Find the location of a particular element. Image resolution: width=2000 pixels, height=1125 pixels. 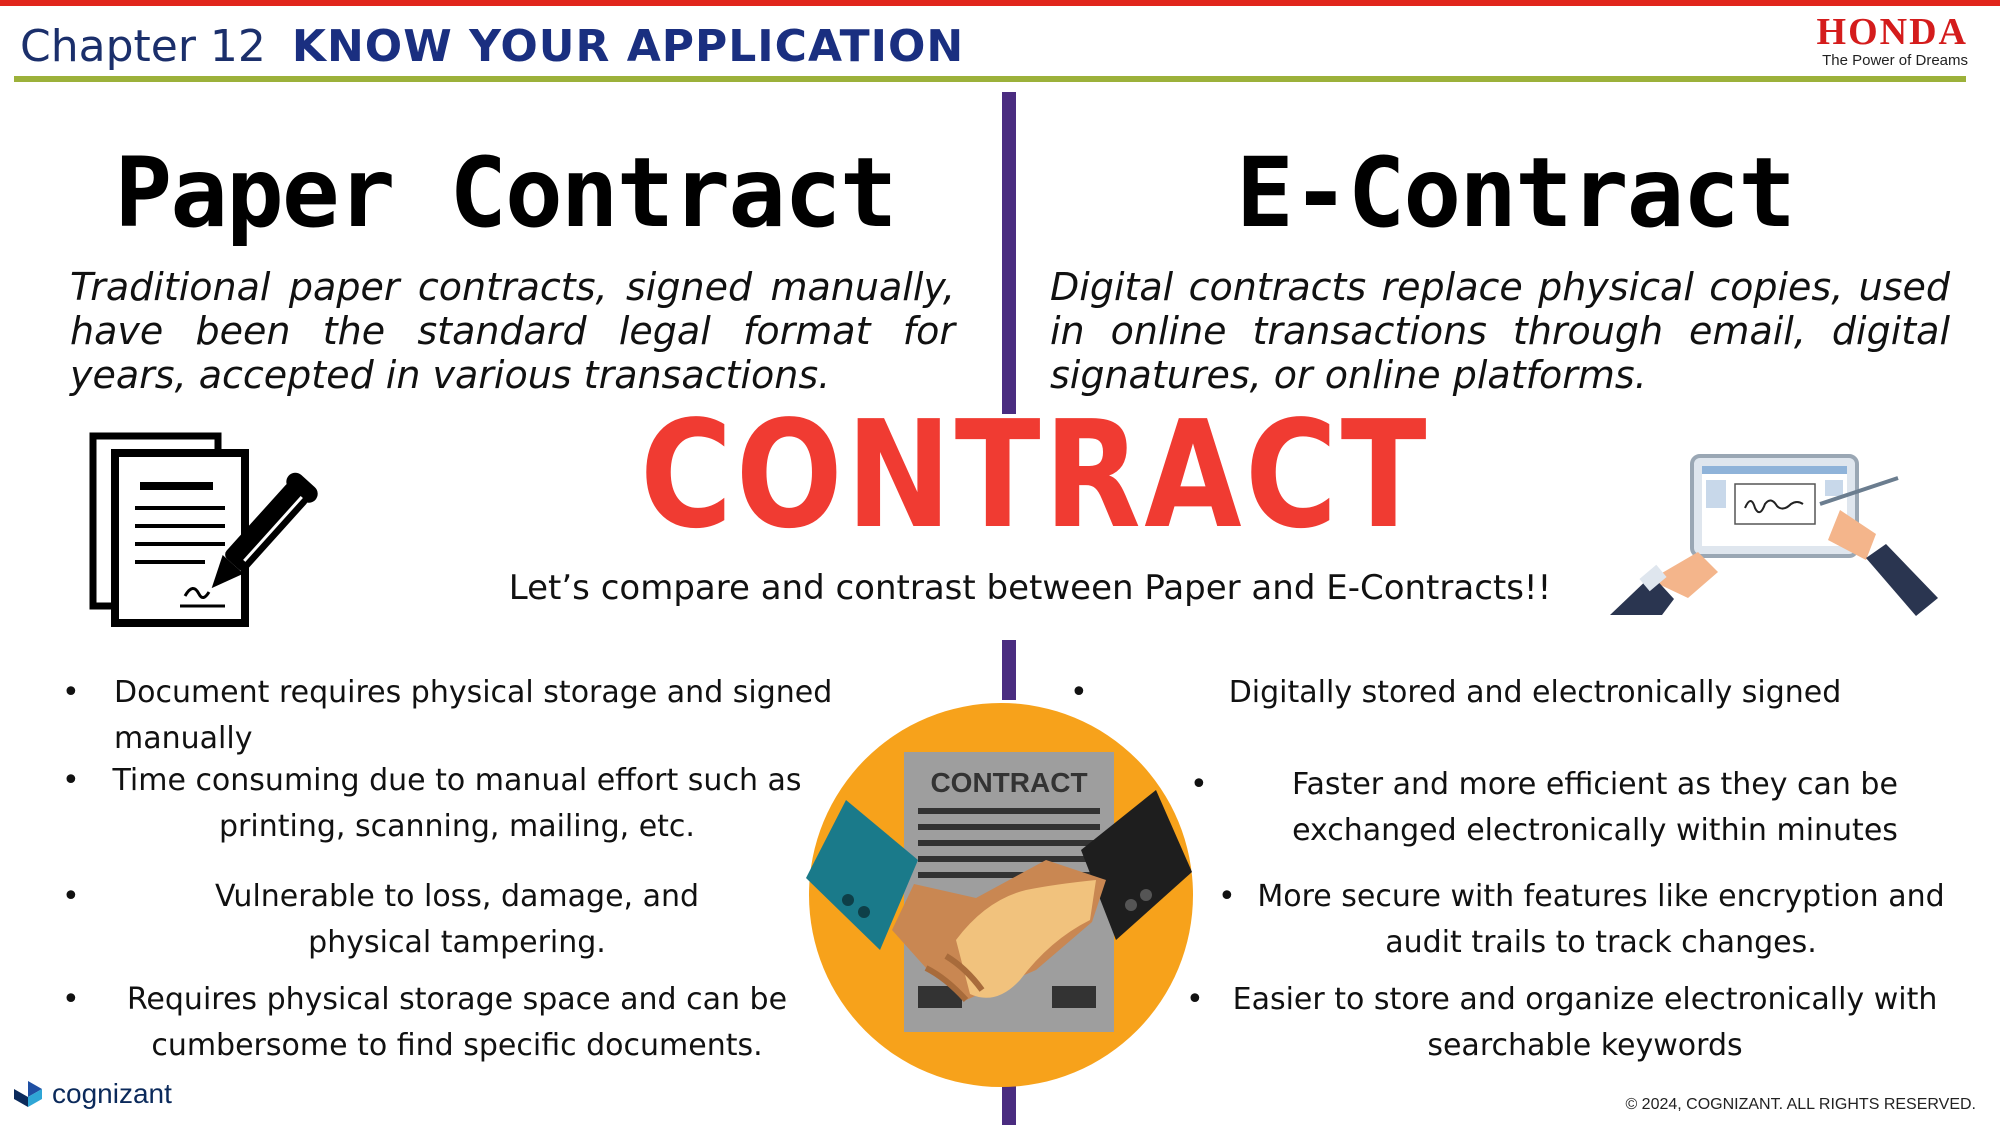

honda-logo: HONDA The Power of Dreams is located at coordinates (1892, 40).